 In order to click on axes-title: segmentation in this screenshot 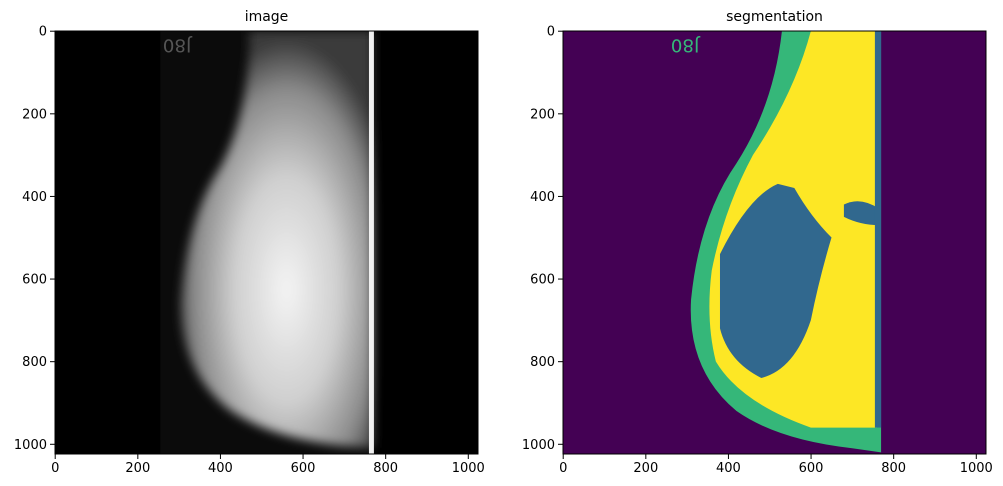, I will do `click(774, 17)`.